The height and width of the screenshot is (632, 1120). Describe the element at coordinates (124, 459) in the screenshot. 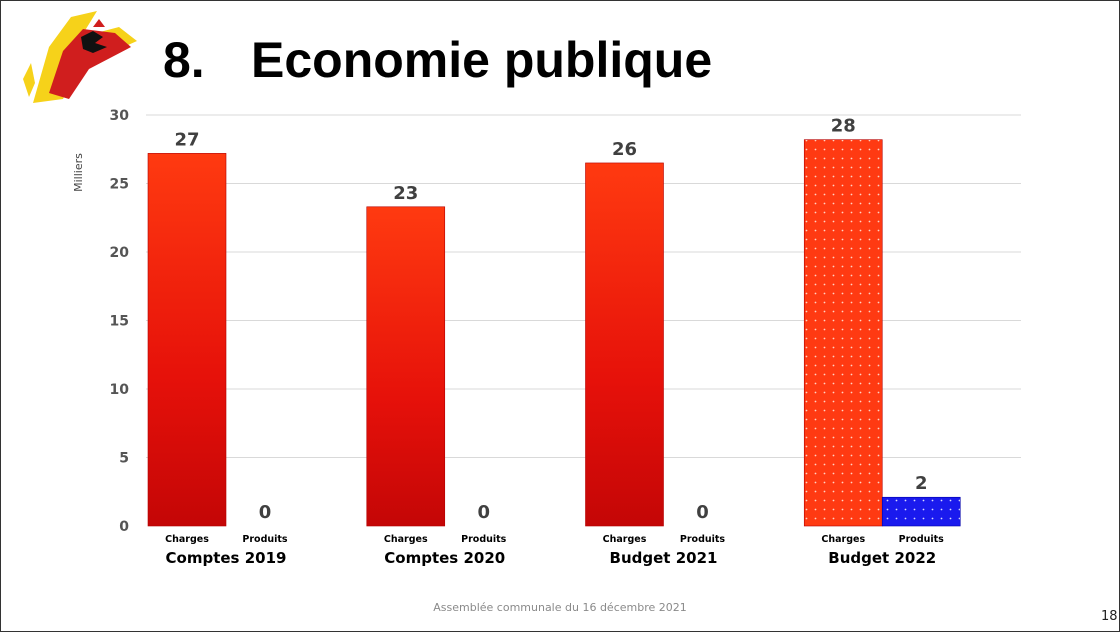

I see `y-tick-label: 5` at that location.